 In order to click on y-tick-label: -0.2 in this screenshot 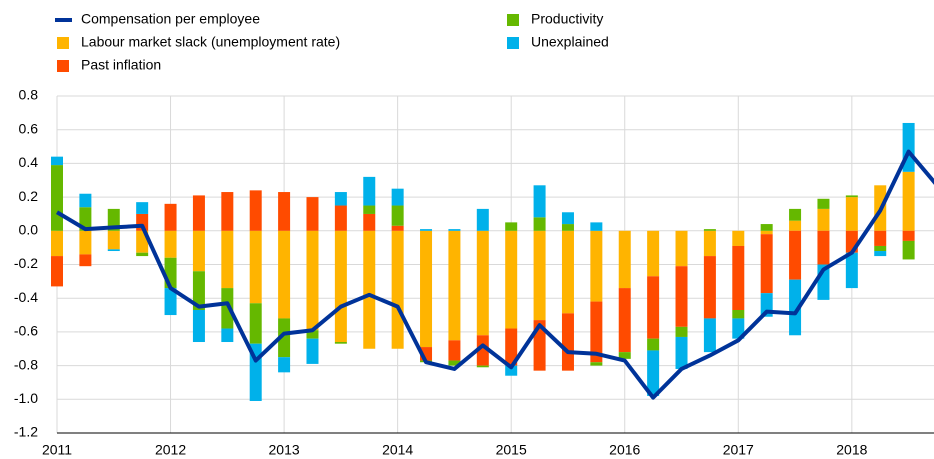, I will do `click(26, 263)`.